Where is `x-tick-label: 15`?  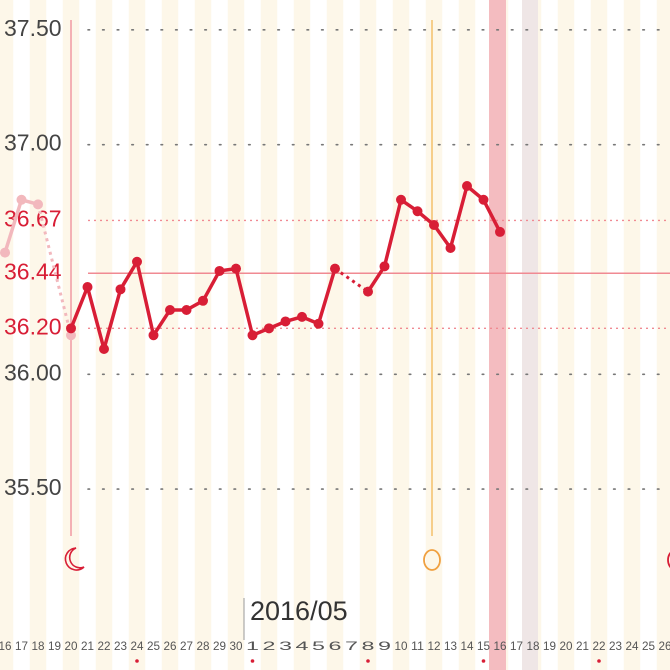 x-tick-label: 15 is located at coordinates (483, 646).